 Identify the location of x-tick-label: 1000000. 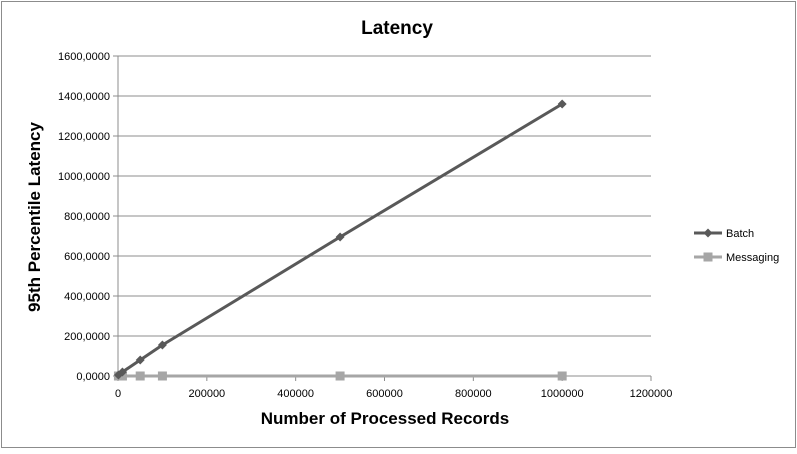
(562, 394).